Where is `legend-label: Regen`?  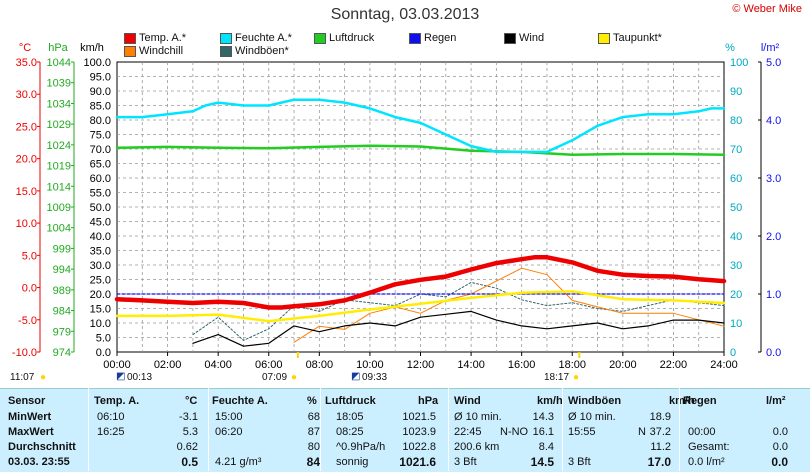
legend-label: Regen is located at coordinates (440, 38).